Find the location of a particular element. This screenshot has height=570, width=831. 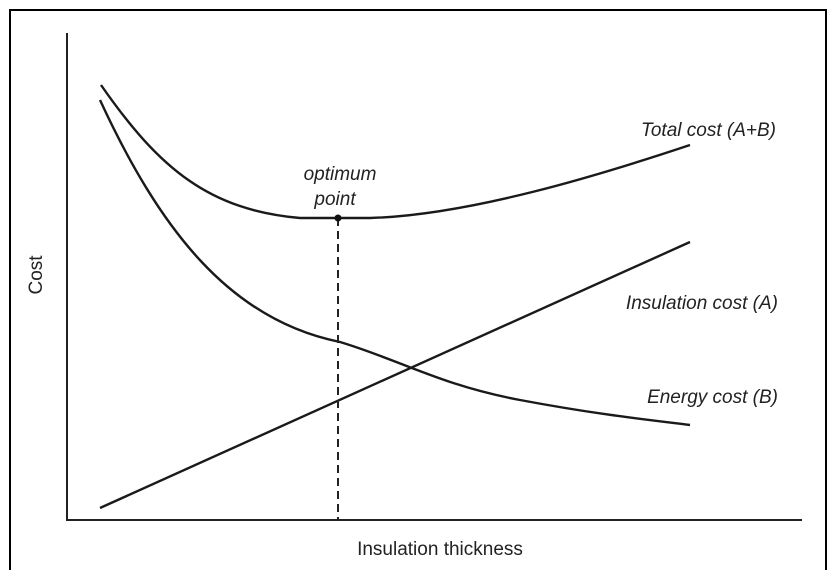

insulation-cost-label: Insulation cost (A) is located at coordinates (702, 303).